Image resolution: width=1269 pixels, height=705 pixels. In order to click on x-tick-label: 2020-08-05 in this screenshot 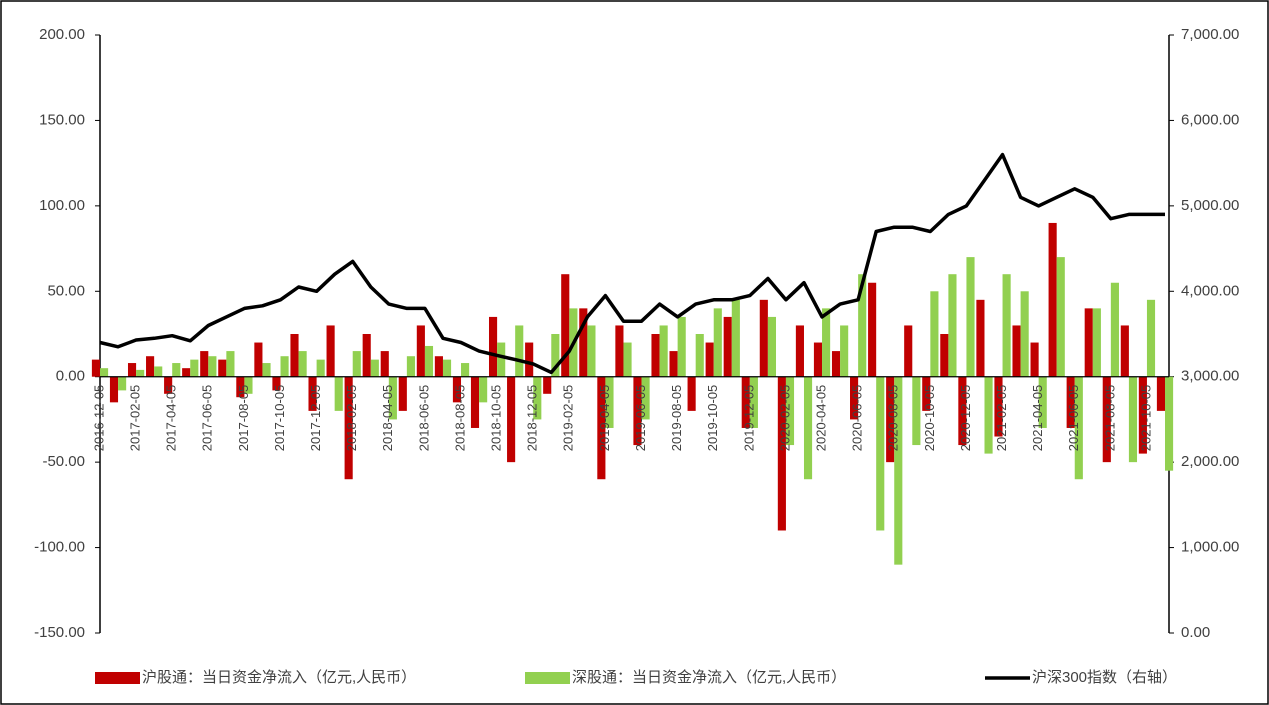, I will do `click(893, 418)`.